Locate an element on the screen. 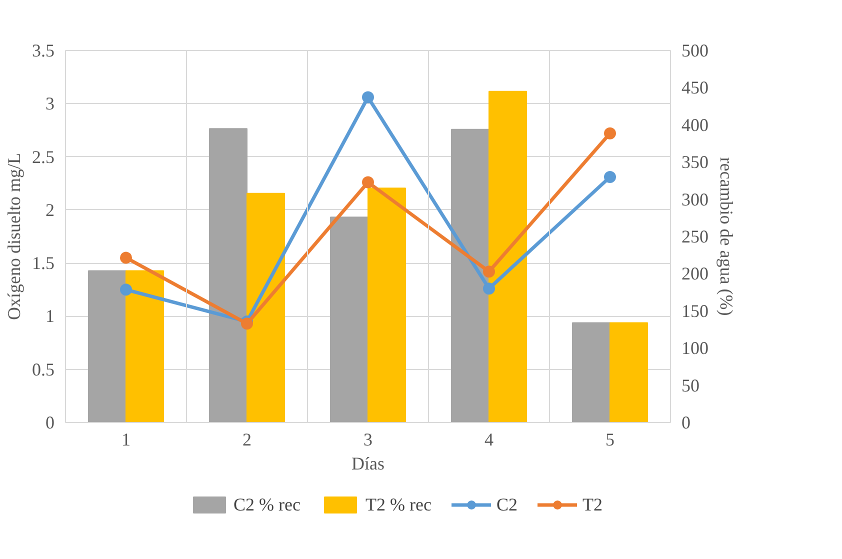 The image size is (842, 559). y2-tick-label: 350 is located at coordinates (695, 162).